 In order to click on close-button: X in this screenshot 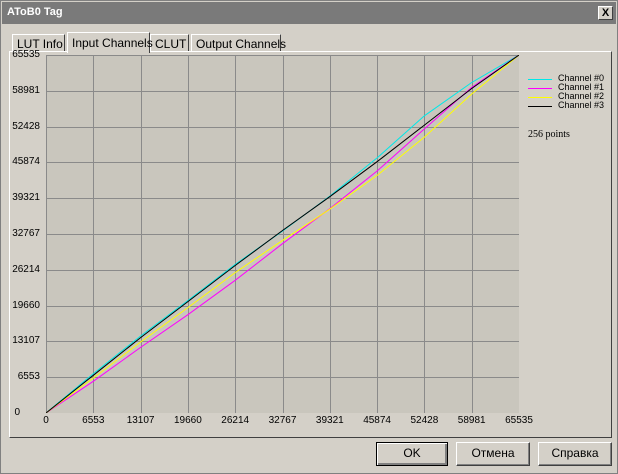, I will do `click(605, 13)`.